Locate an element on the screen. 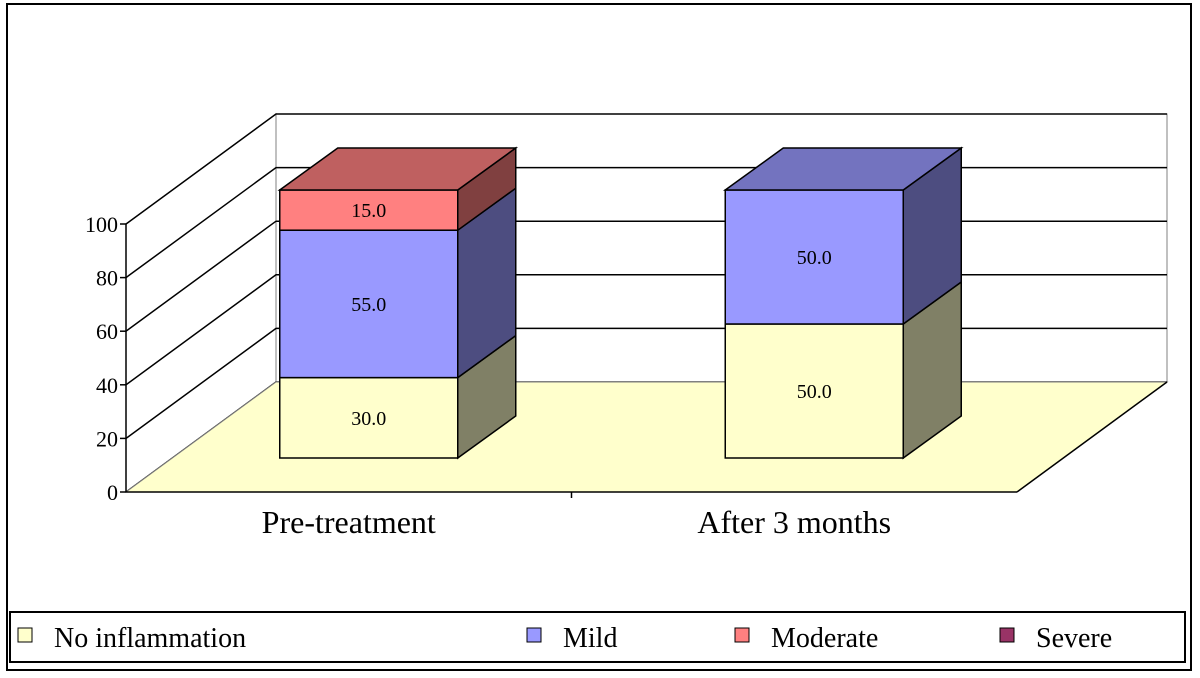 The height and width of the screenshot is (678, 1200). legend-label: No inflammation is located at coordinates (150, 638).